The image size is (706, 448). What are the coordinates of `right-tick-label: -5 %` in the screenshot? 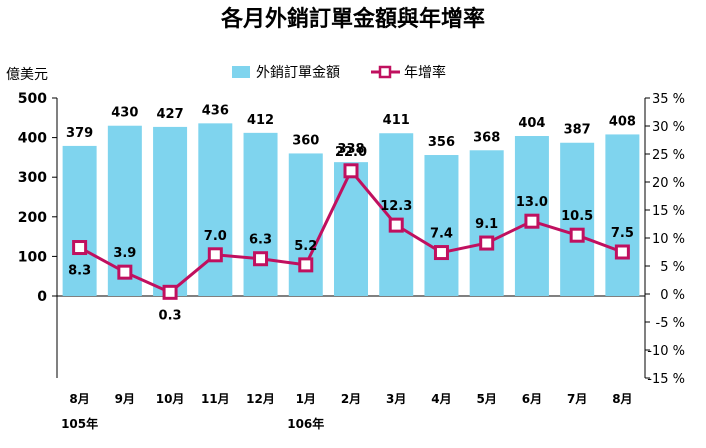 It's located at (670, 323).